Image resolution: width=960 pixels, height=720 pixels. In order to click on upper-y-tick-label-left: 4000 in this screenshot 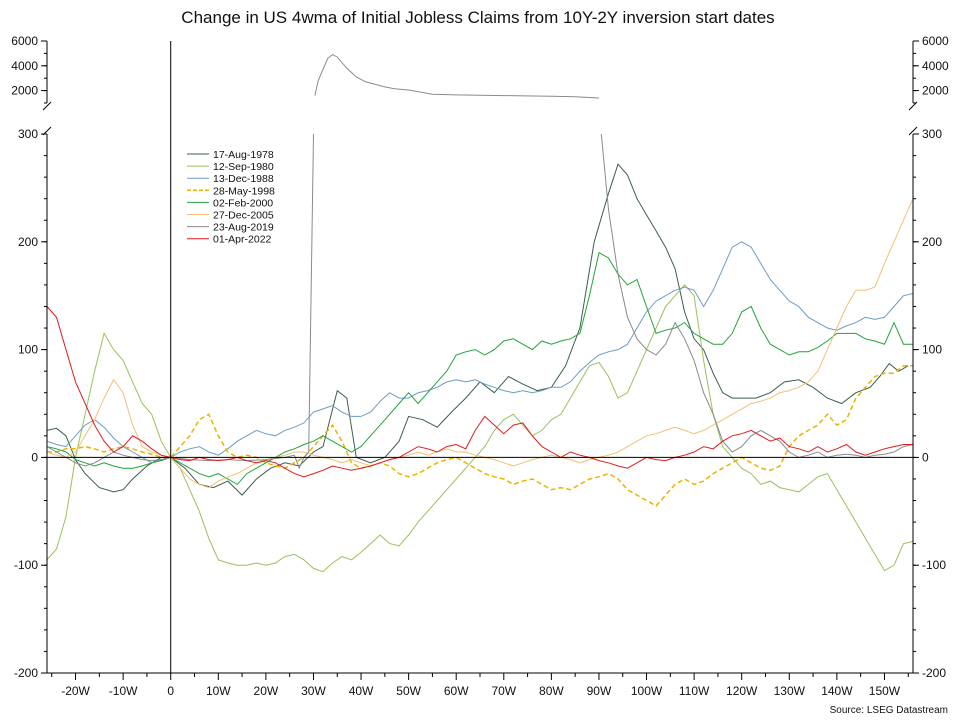, I will do `click(24, 66)`.